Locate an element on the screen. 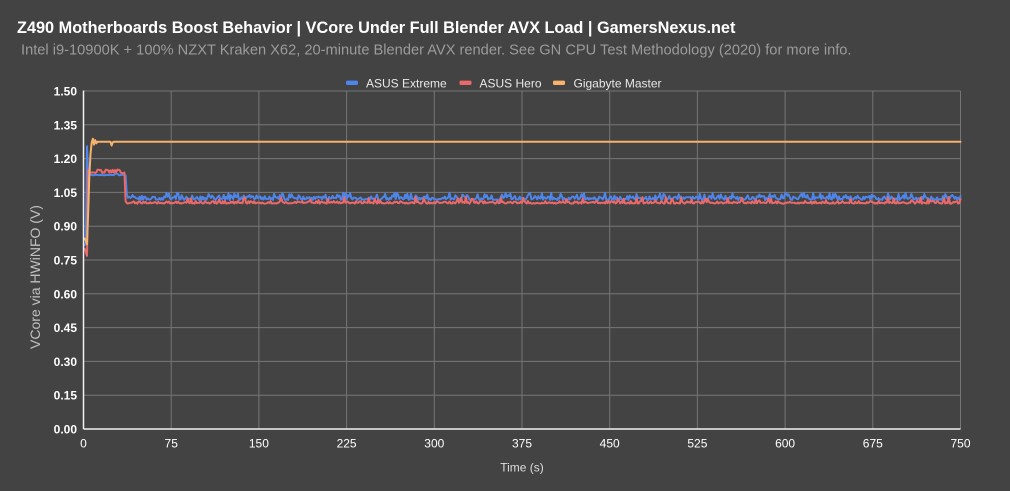 The image size is (1010, 491). svg-text: Gigabyte Master is located at coordinates (618, 84).